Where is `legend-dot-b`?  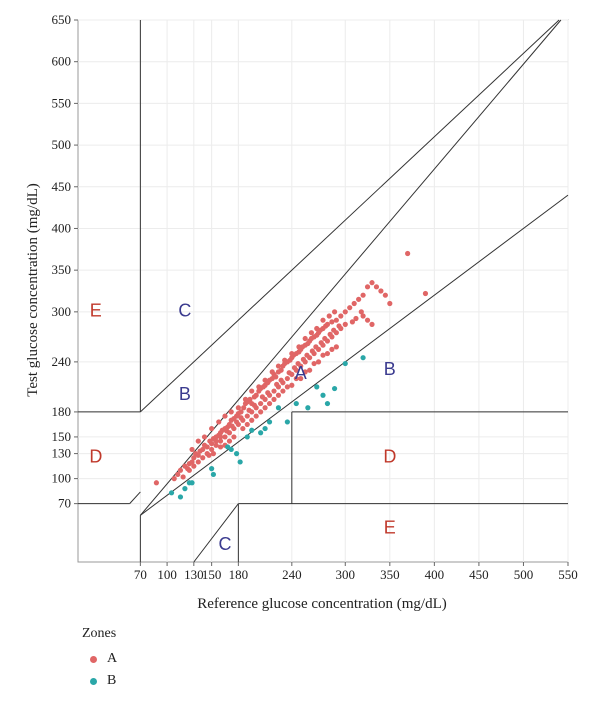 legend-dot-b is located at coordinates (93, 681).